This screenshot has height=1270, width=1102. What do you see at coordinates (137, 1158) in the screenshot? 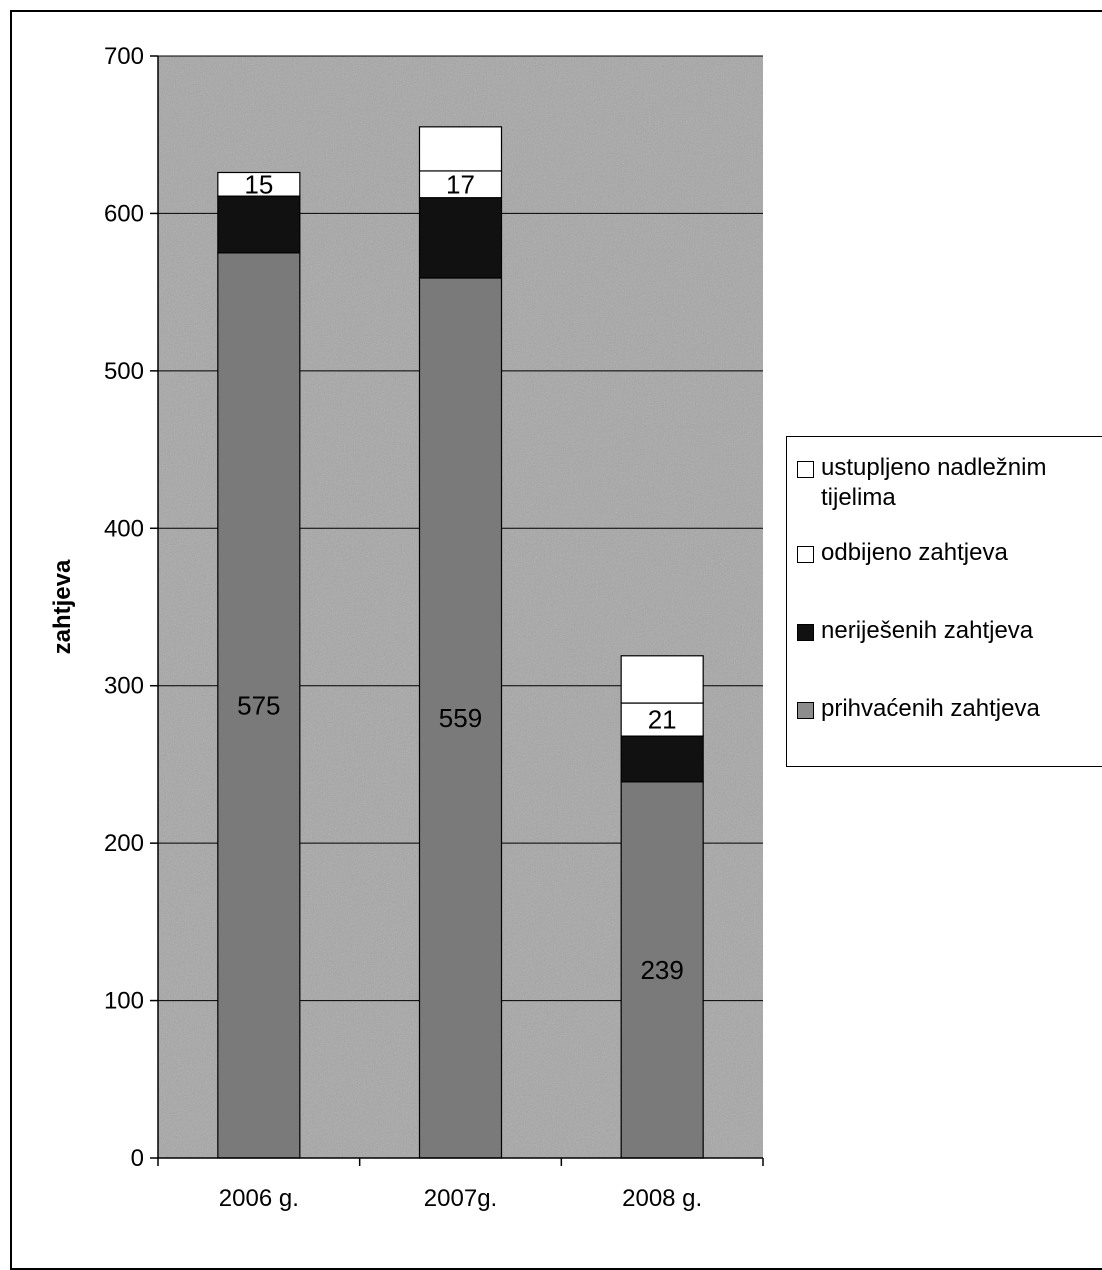
I see `y-tick-label: 0` at bounding box center [137, 1158].